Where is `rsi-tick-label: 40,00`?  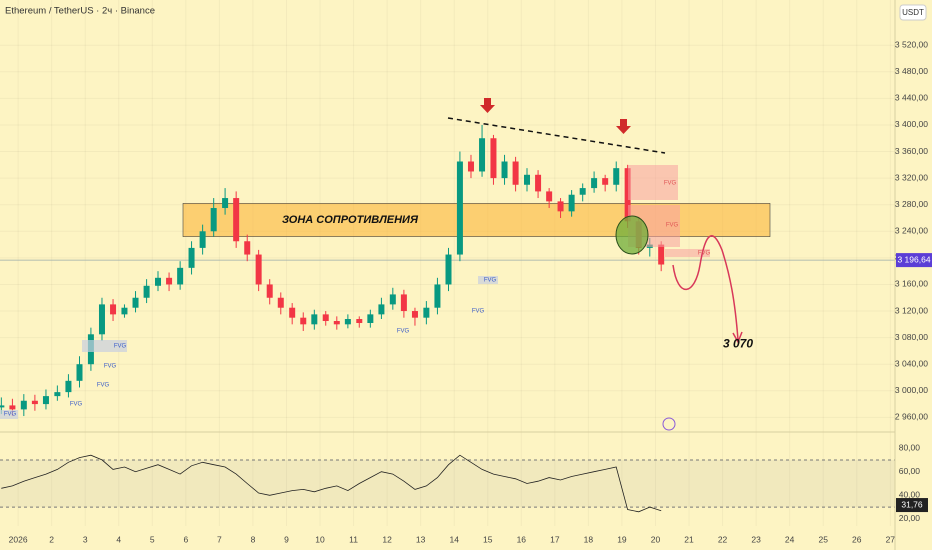
rsi-tick-label: 40,00 is located at coordinates (910, 495).